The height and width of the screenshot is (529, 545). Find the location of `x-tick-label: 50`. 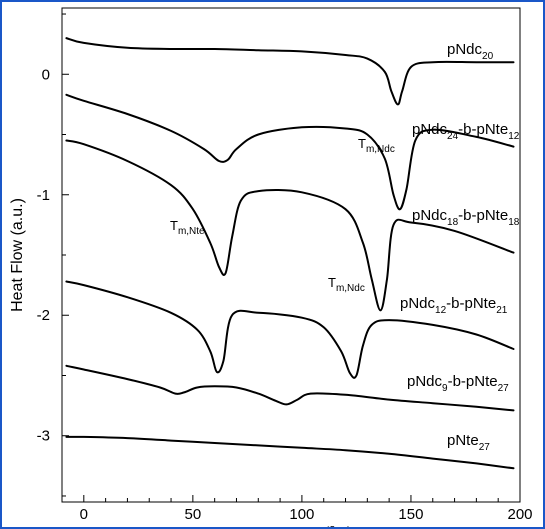

x-tick-label: 50 is located at coordinates (193, 514).